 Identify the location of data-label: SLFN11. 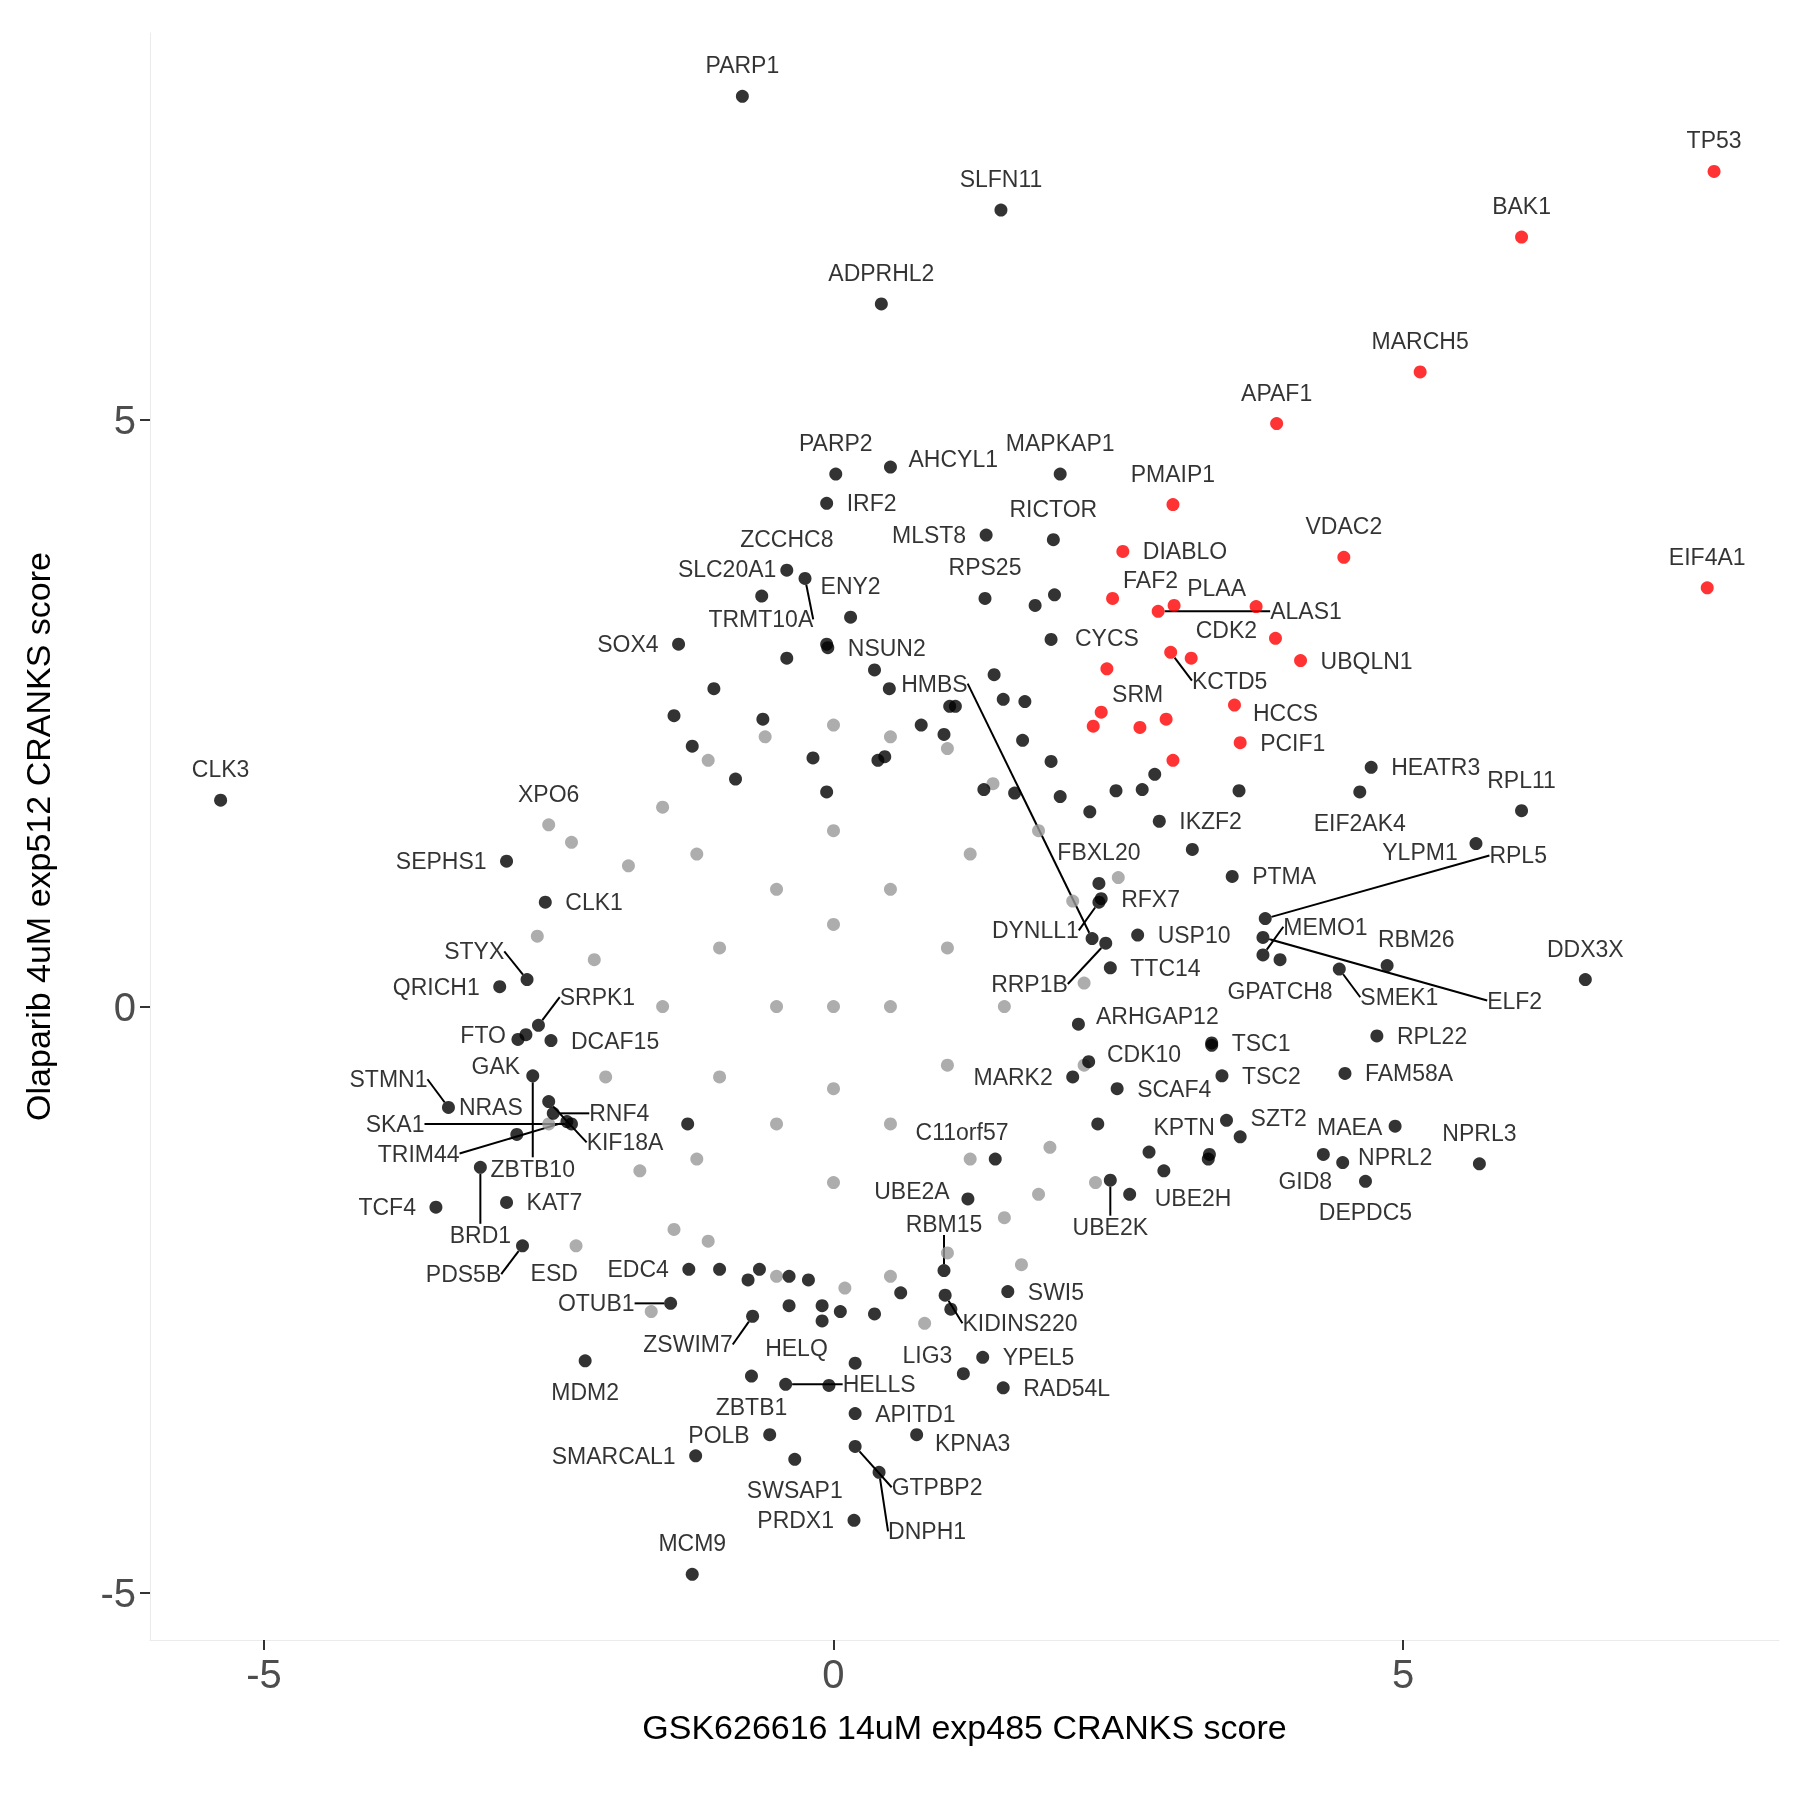
(1001, 179).